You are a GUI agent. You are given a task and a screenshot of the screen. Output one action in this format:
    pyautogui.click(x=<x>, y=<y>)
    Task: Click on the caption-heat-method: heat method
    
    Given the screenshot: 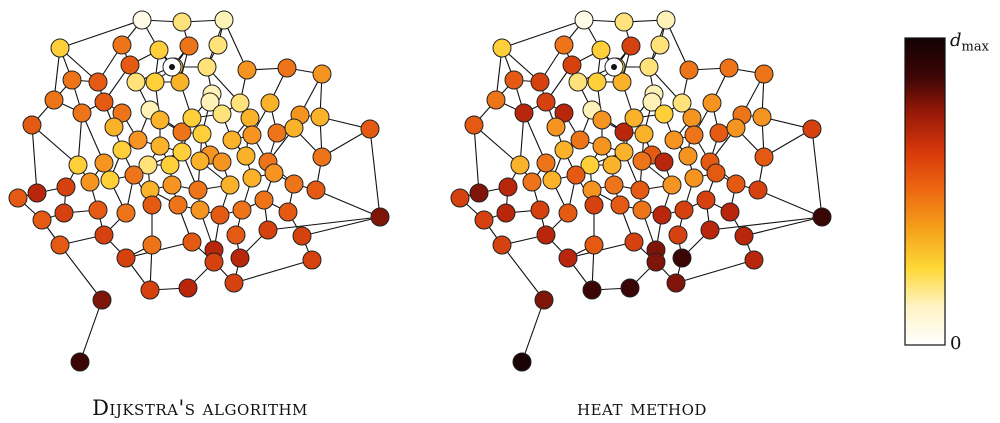 What is the action you would take?
    pyautogui.click(x=642, y=408)
    